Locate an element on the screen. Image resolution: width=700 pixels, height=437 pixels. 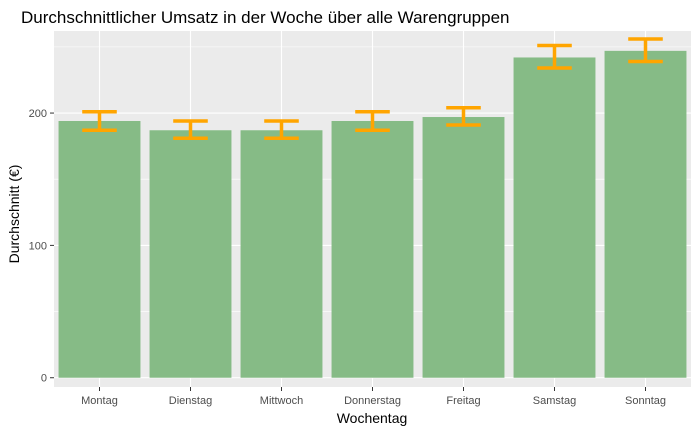
x-tick-label: Donnerstag is located at coordinates (372, 401).